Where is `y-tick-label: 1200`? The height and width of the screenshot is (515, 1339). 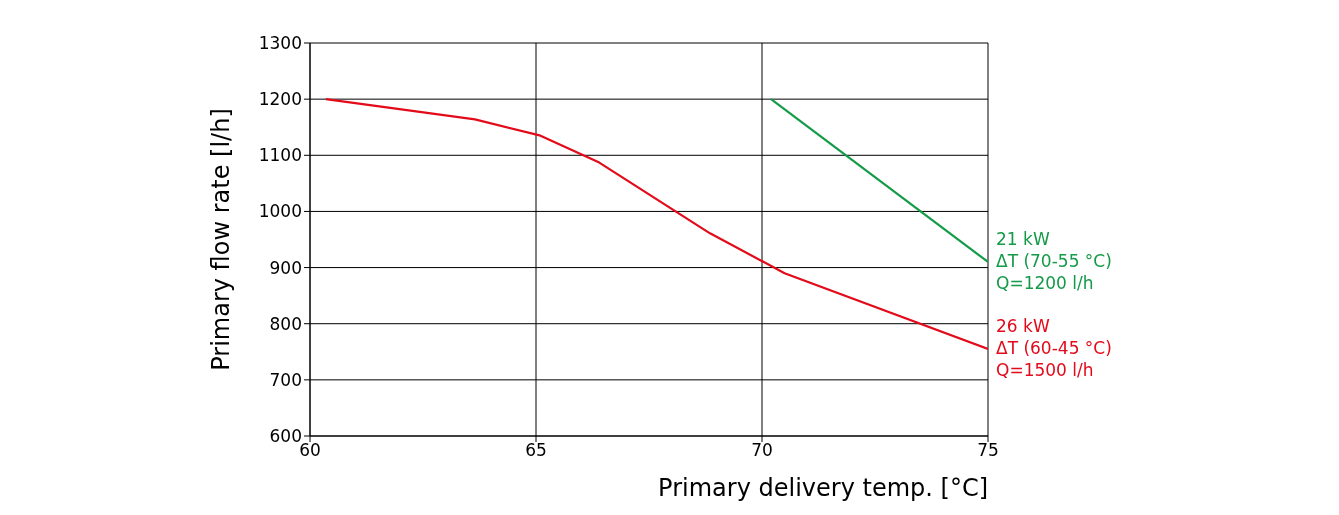
y-tick-label: 1200 is located at coordinates (280, 99).